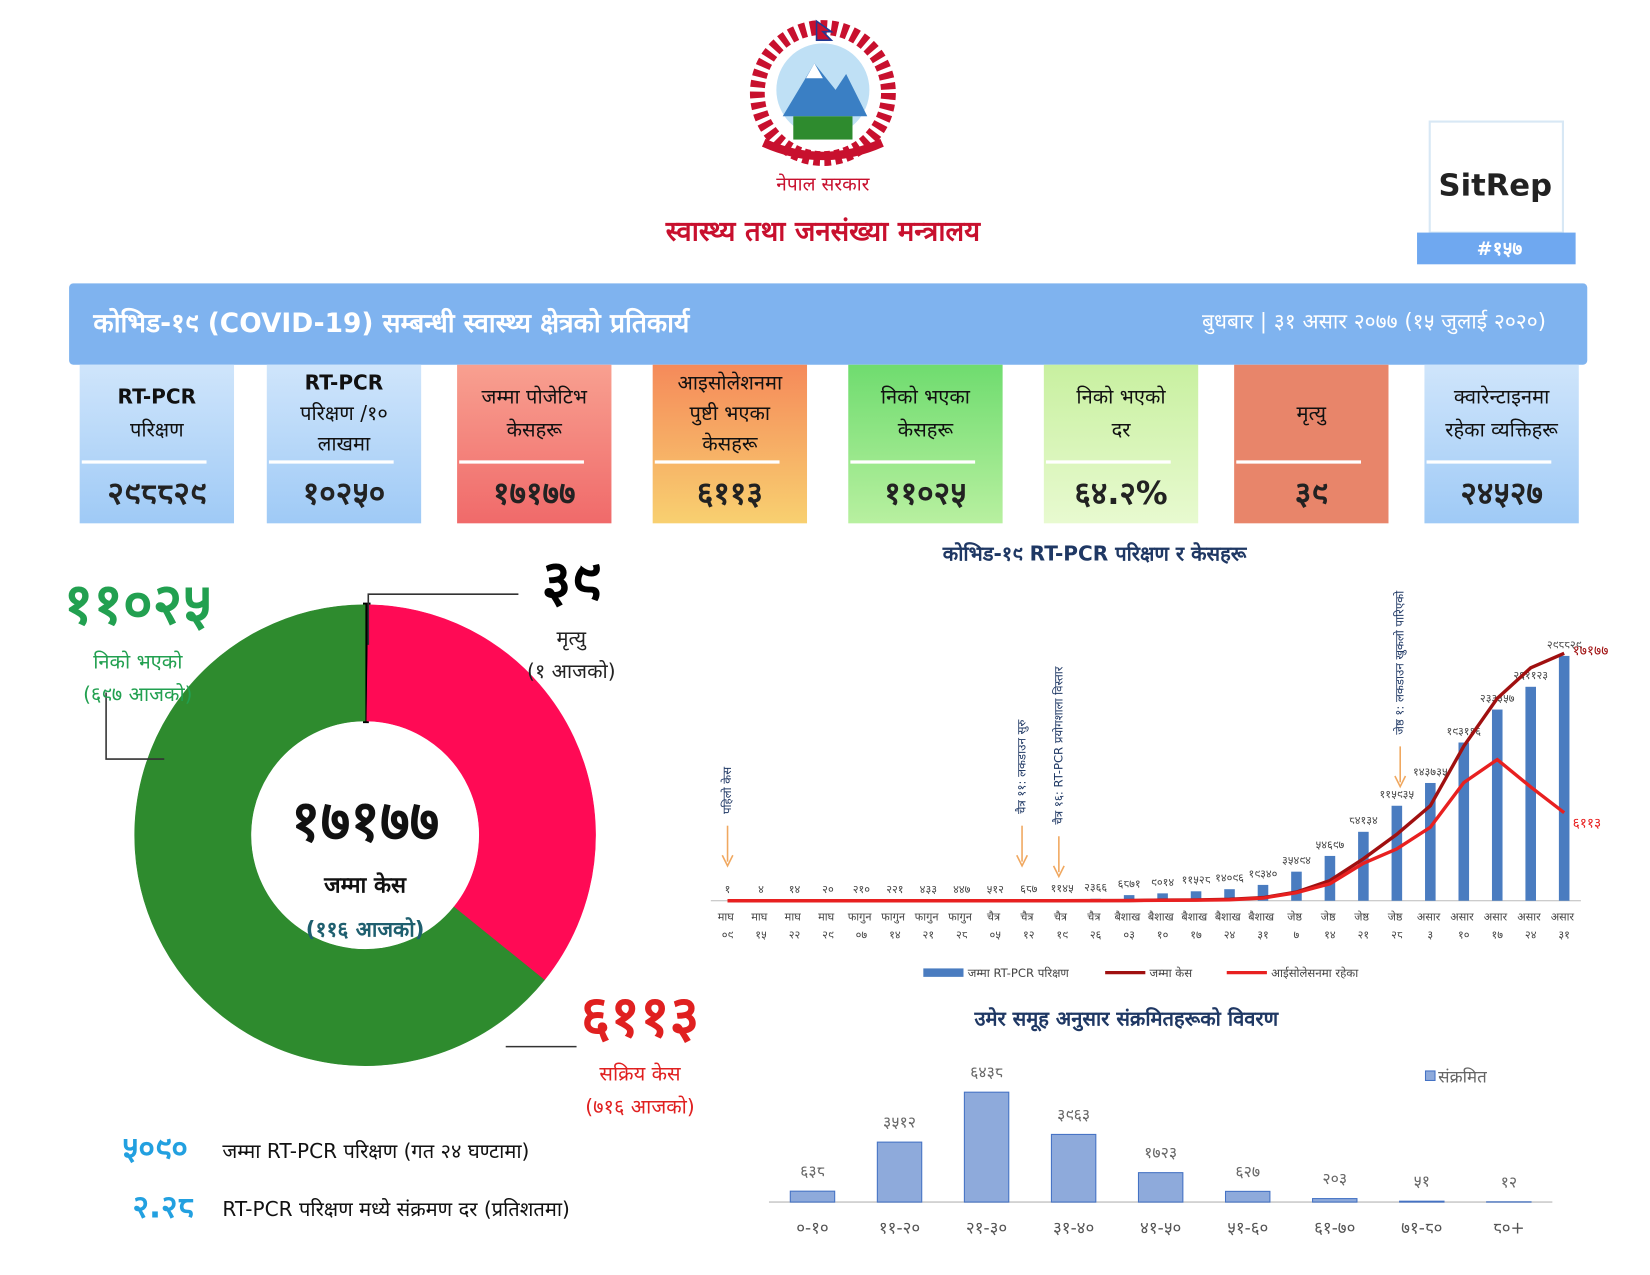 This screenshot has width=1650, height=1275. What do you see at coordinates (761, 926) in the screenshot?
I see `x-tick-label: माघ १५` at bounding box center [761, 926].